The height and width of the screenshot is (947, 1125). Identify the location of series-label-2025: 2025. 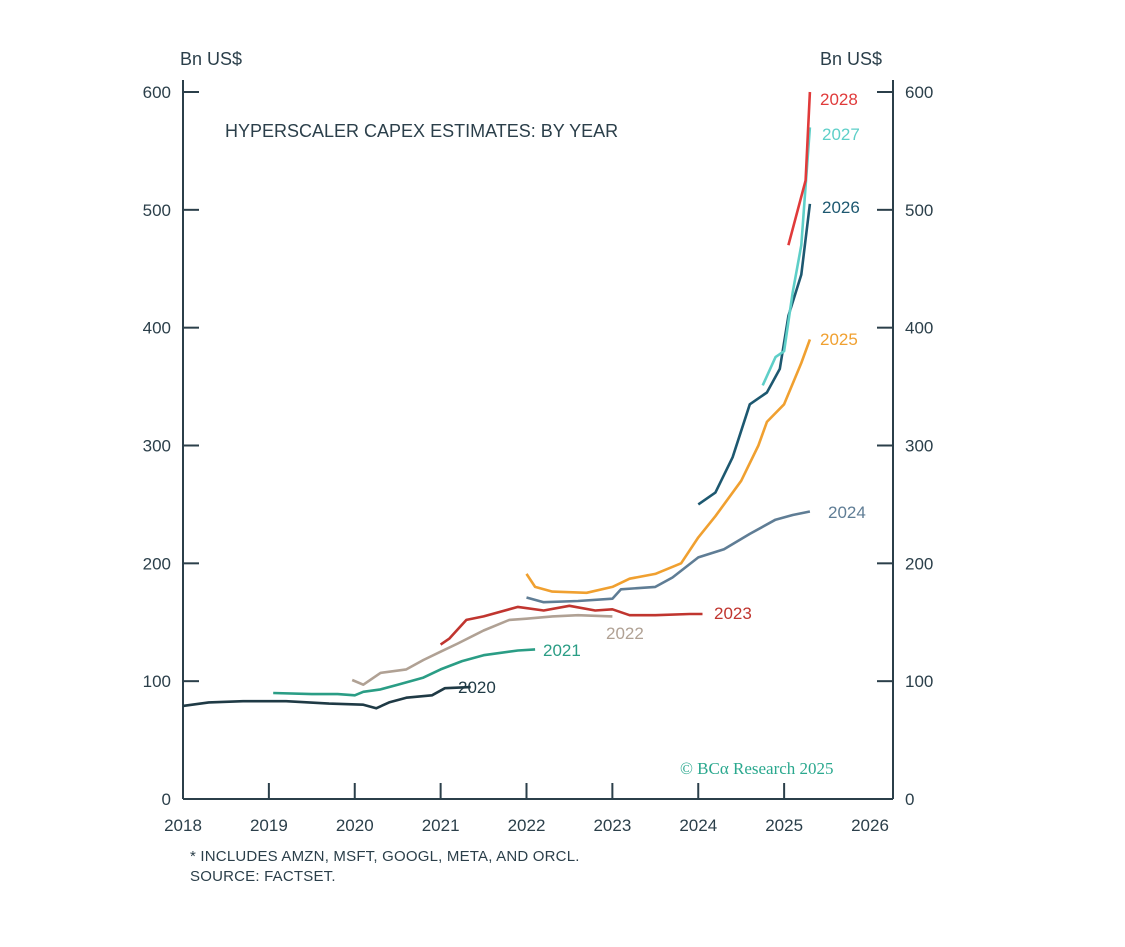
(839, 339).